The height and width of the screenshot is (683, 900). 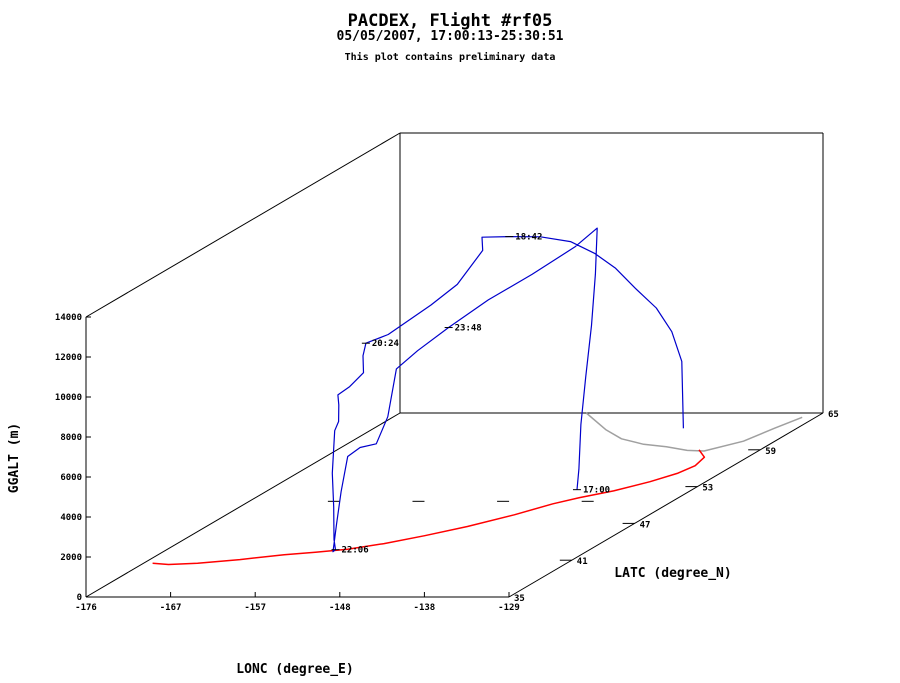 What do you see at coordinates (450, 21) in the screenshot?
I see `chart-title: PACDEX, Flight #rf05` at bounding box center [450, 21].